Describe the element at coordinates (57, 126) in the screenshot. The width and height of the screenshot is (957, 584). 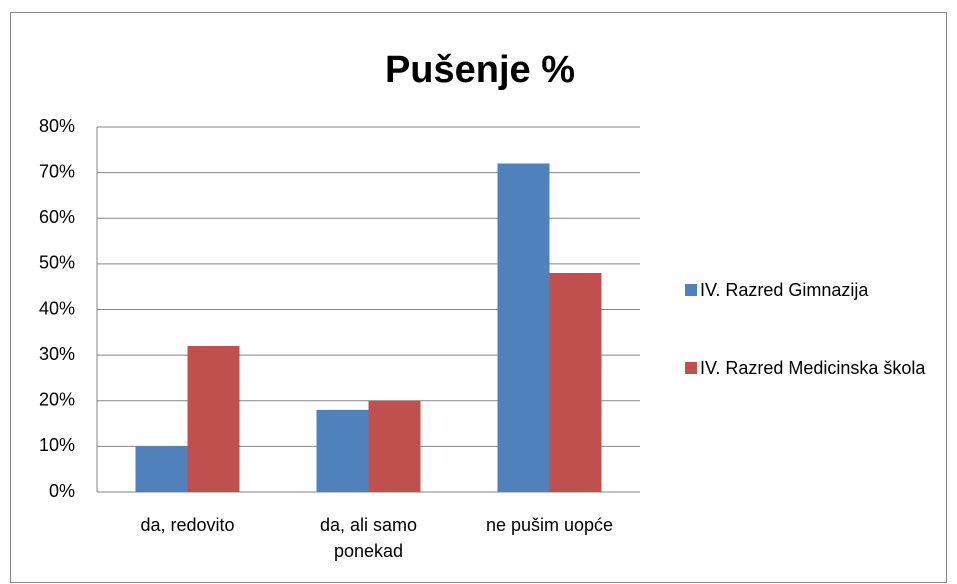
I see `y-tick-label: 80%` at that location.